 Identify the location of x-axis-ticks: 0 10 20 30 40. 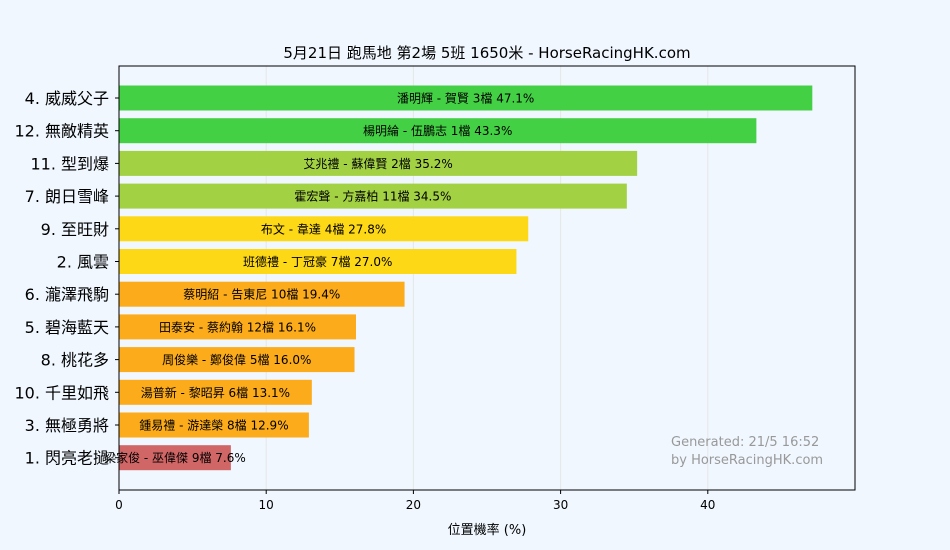
(415, 501).